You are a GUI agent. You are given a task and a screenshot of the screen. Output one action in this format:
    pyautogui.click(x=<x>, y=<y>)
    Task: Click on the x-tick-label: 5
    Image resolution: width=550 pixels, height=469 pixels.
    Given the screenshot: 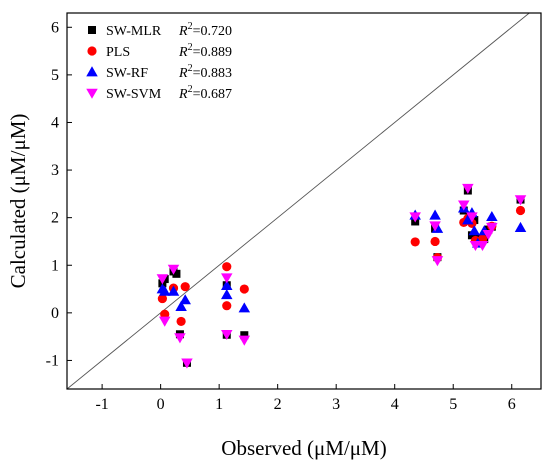 What is the action you would take?
    pyautogui.click(x=453, y=404)
    